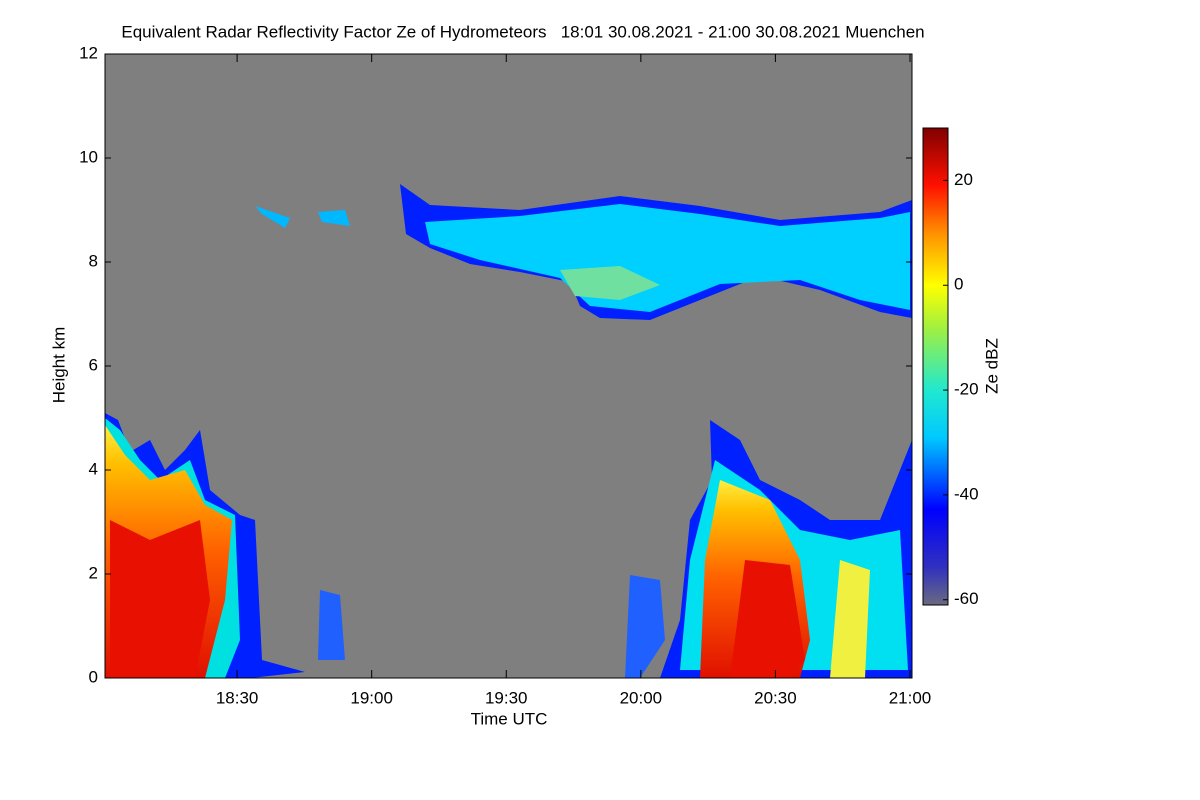  What do you see at coordinates (237, 697) in the screenshot?
I see `x-tick-label: 18:30` at bounding box center [237, 697].